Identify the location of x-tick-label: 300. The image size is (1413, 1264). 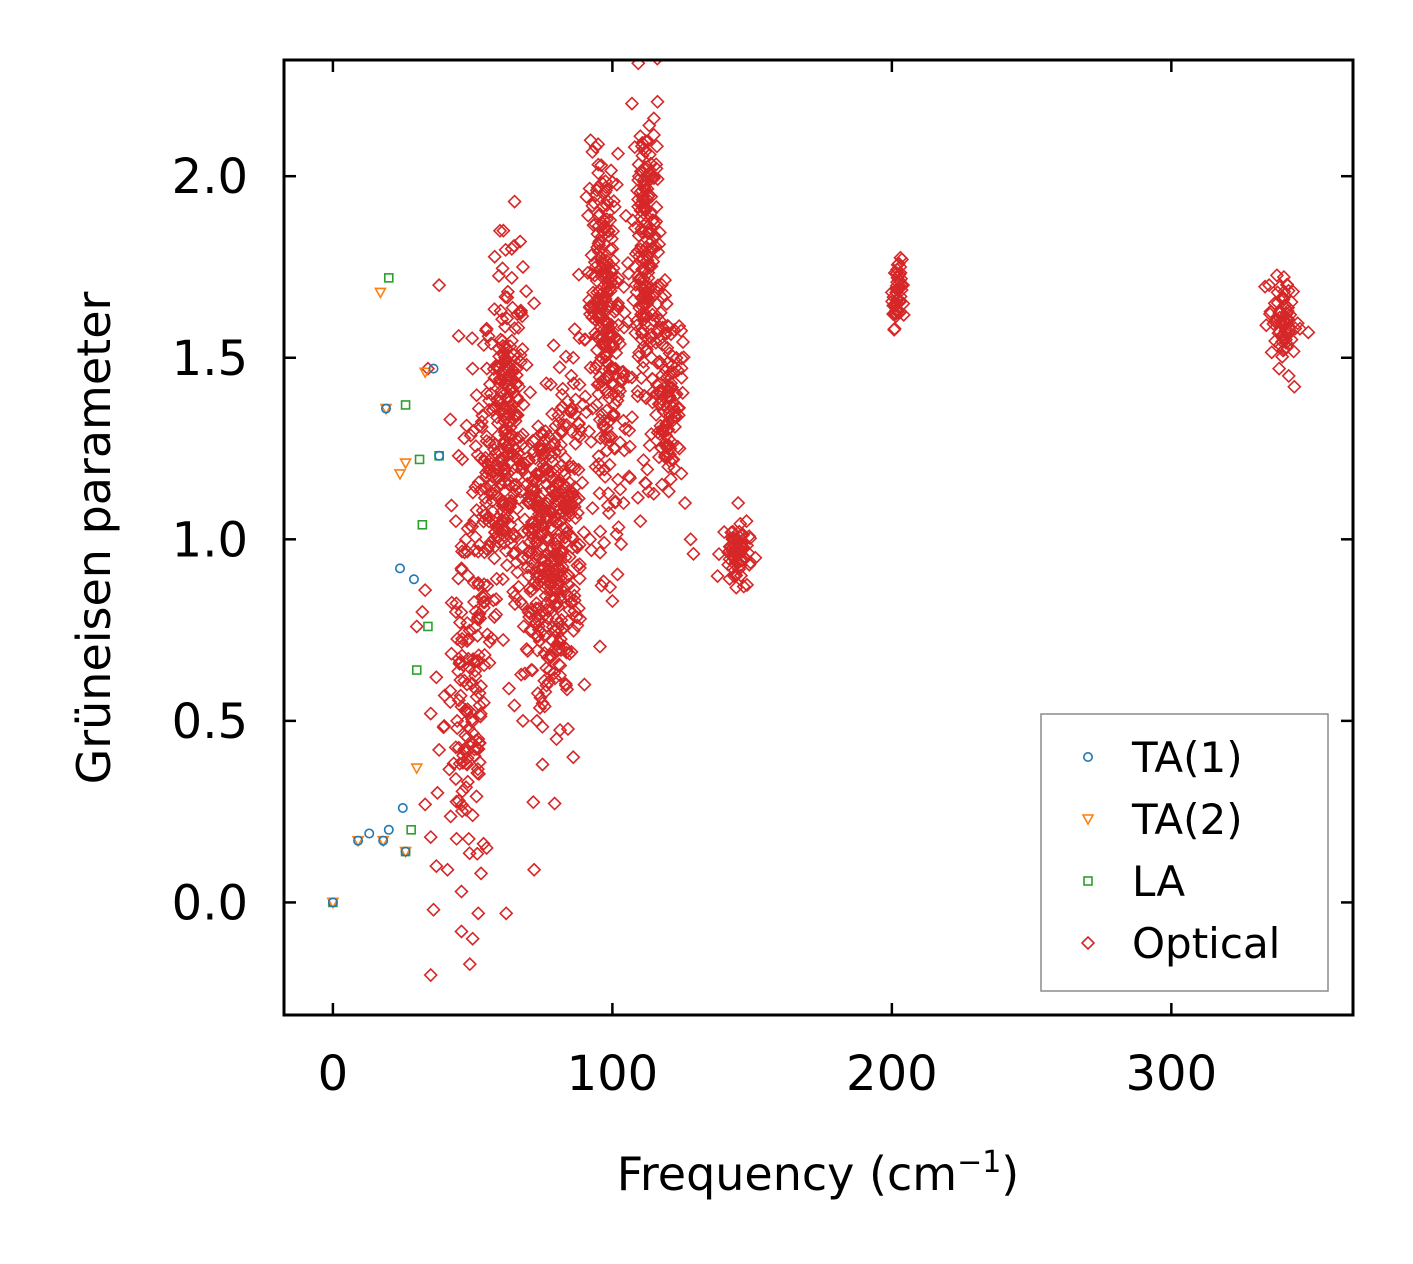
(1172, 1074).